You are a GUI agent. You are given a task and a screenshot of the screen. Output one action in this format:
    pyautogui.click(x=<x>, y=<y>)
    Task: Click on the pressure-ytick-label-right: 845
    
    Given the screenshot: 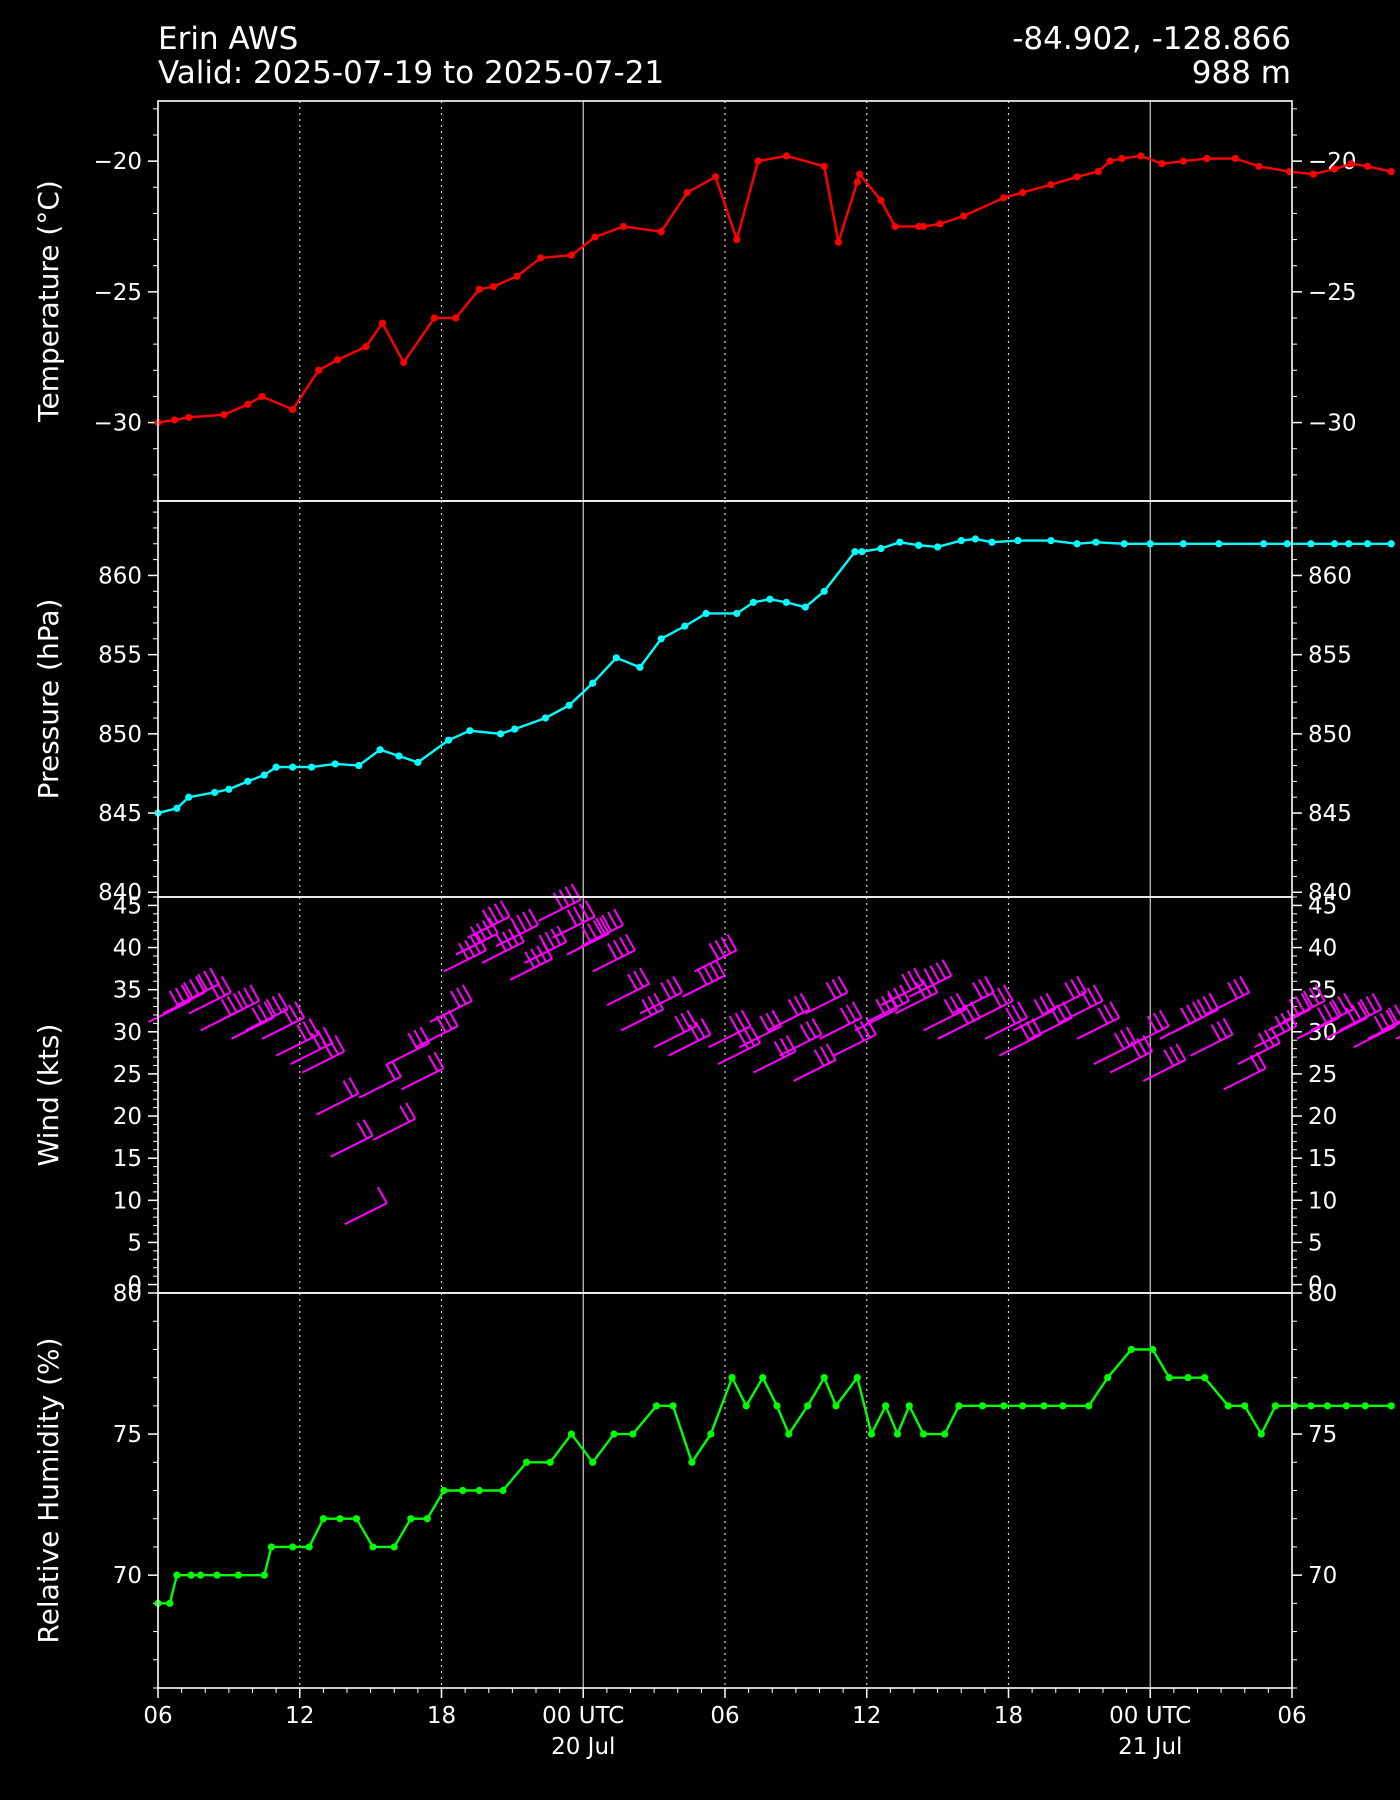 What is the action you would take?
    pyautogui.click(x=1330, y=814)
    